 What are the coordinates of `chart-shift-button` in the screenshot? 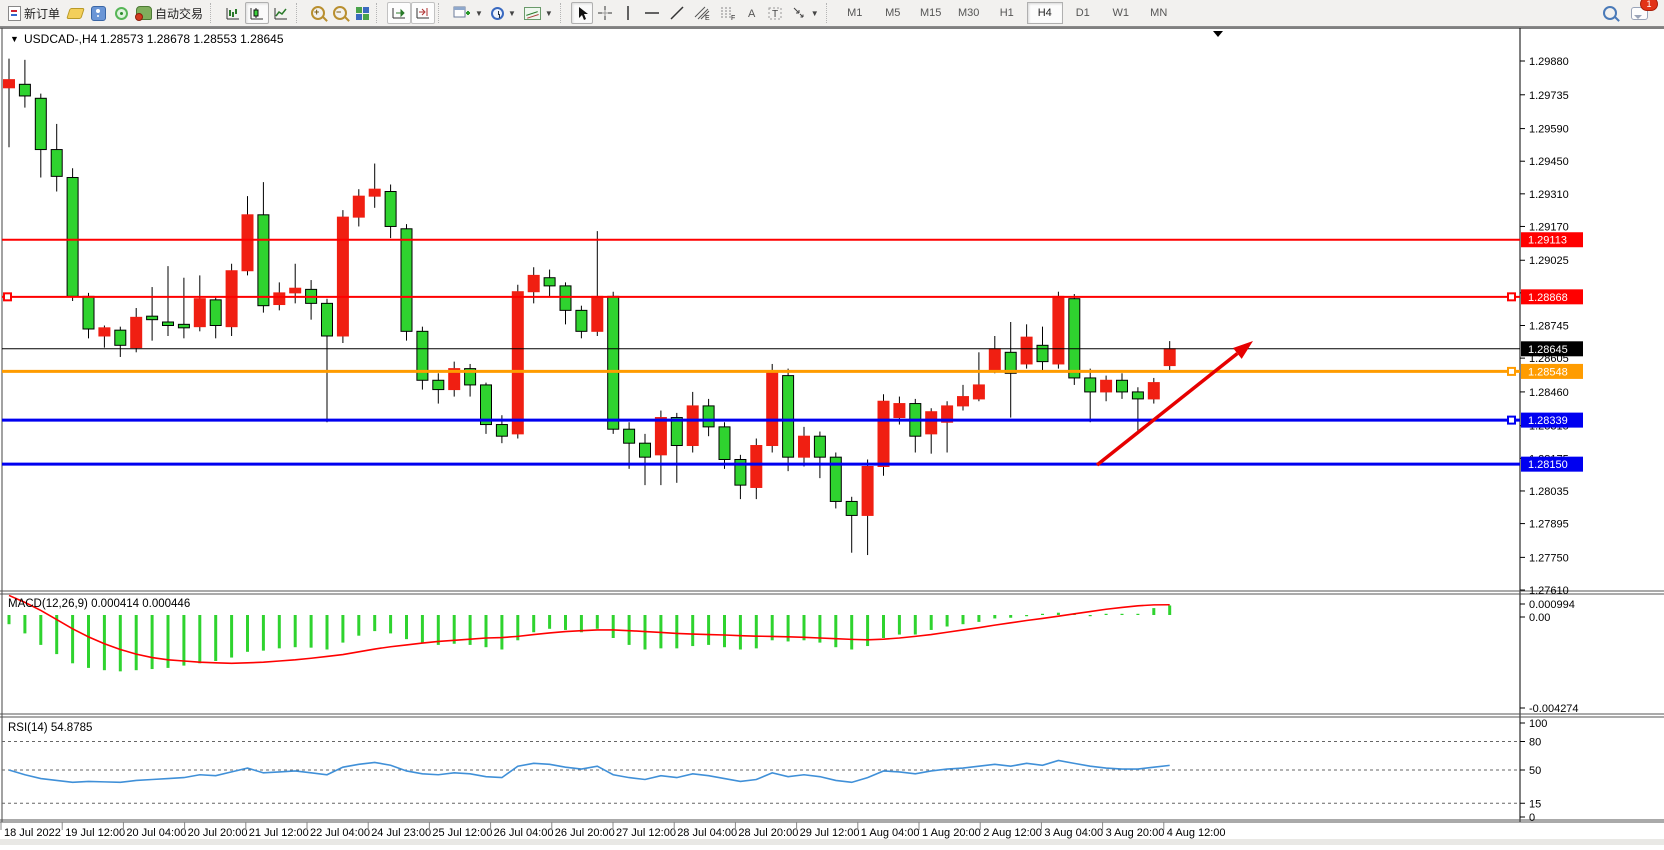 It's located at (423, 13).